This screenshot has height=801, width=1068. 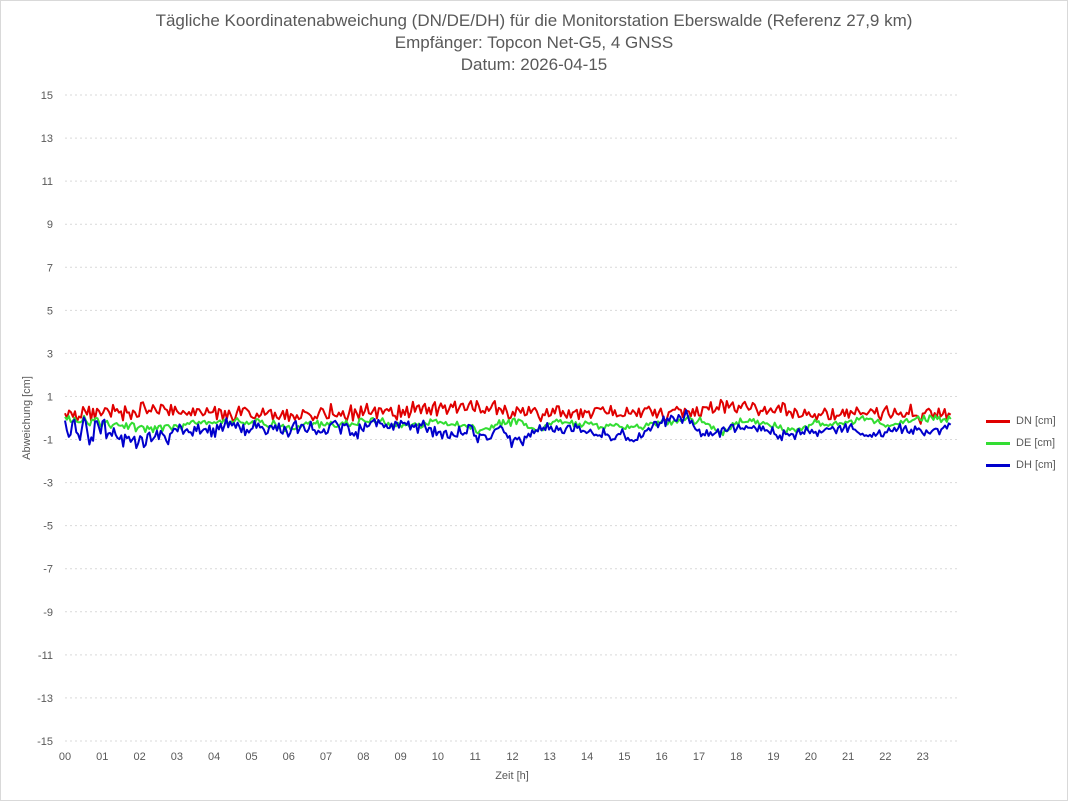 I want to click on chart-subtitle-date: Datum: 2026-04-15, so click(x=534, y=64).